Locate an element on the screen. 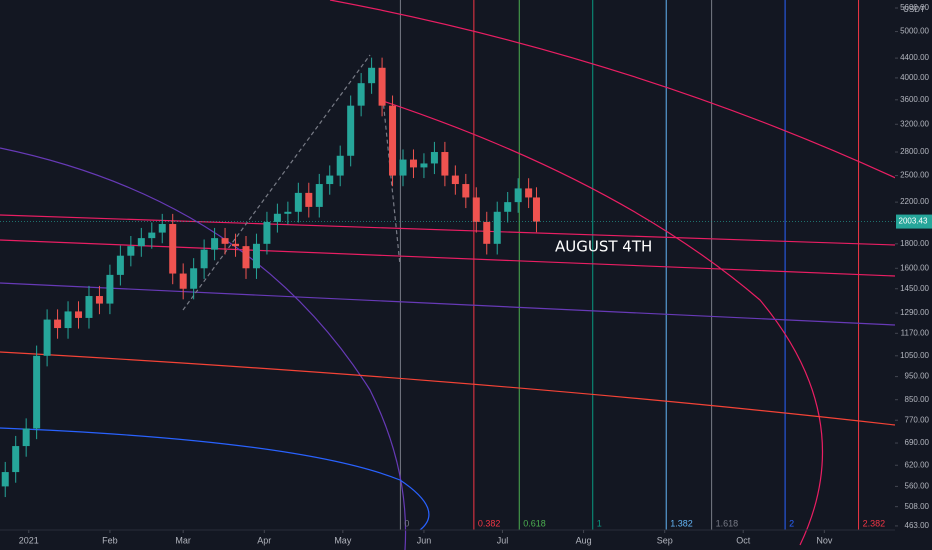  x-tick-label: Aug is located at coordinates (584, 540).